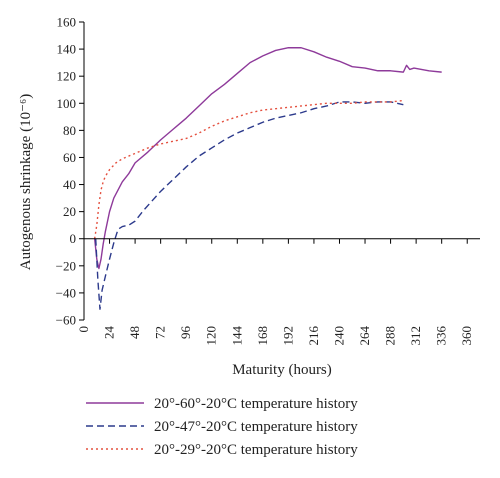 This screenshot has width=500, height=478. I want to click on x-tick-label: 336, so click(441, 336).